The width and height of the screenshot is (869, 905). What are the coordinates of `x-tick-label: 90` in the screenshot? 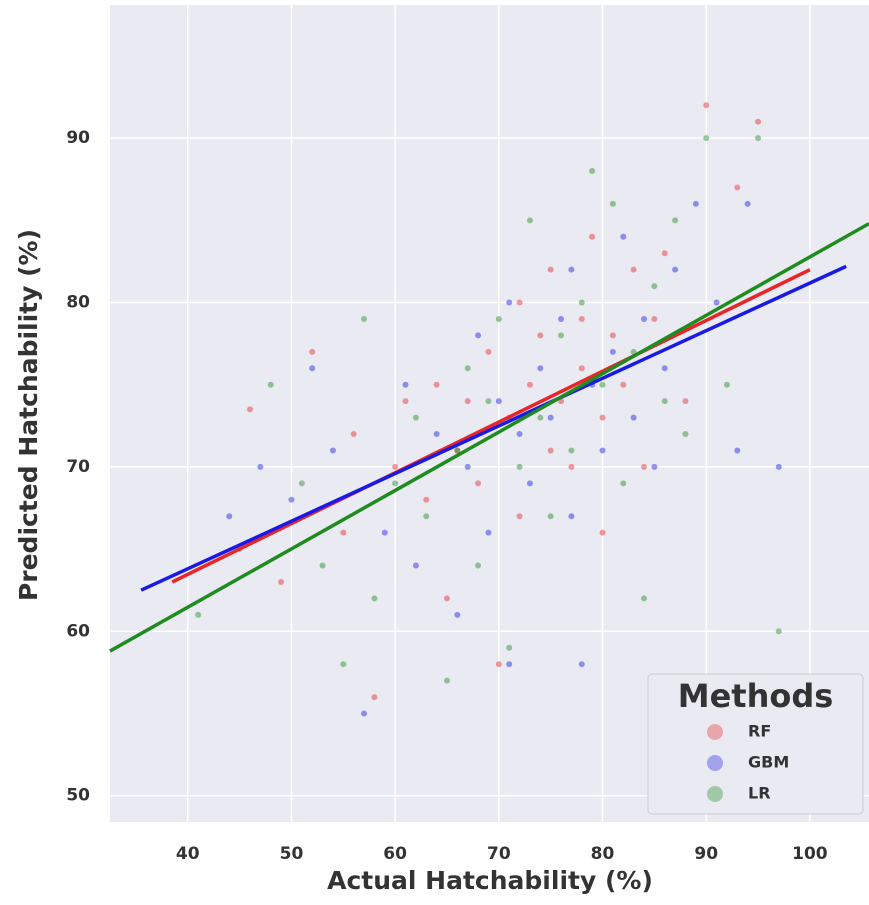 It's located at (706, 854).